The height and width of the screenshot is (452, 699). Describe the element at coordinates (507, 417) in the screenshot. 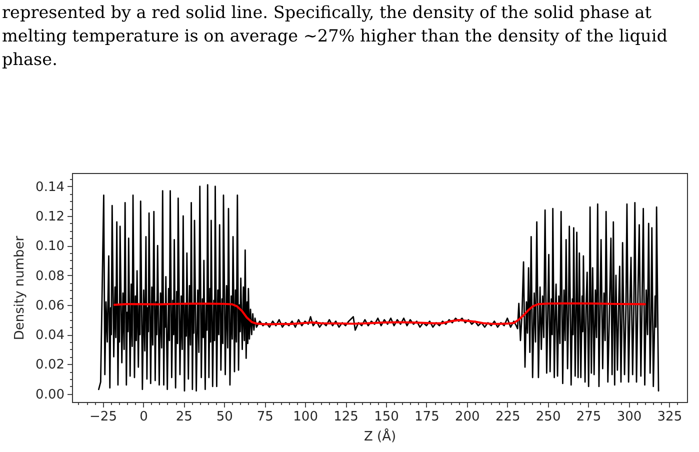

I see `x-tick-label: 225` at that location.